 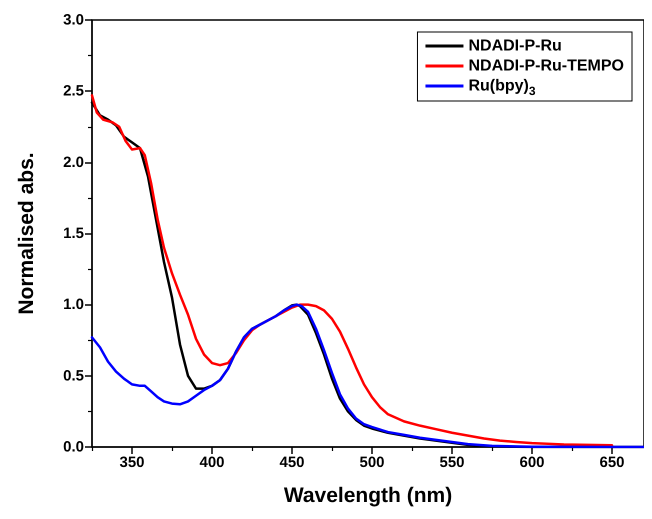 I want to click on y-tick-label: 1.0, so click(x=73, y=305).